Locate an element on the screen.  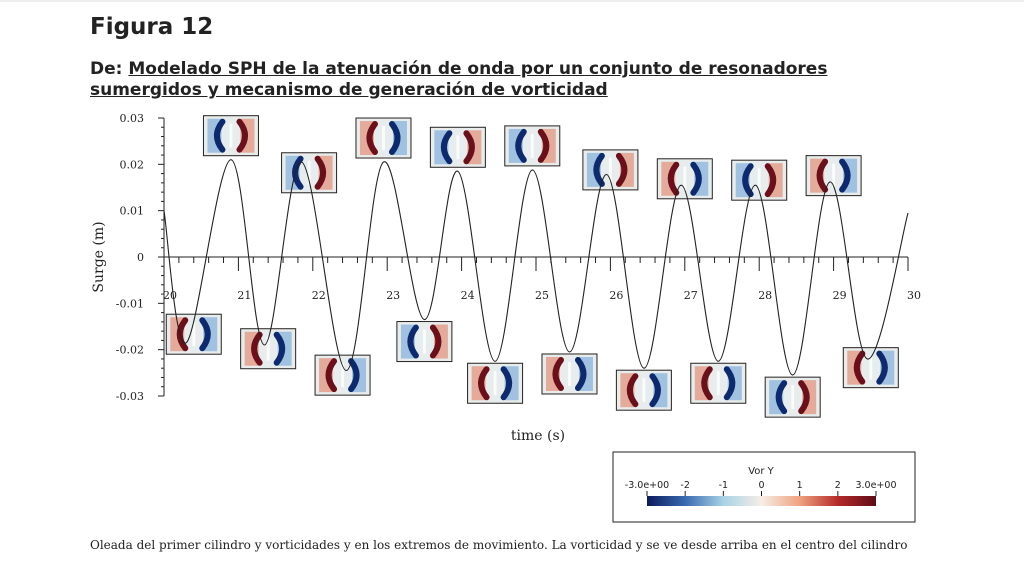
colorbar-tick-label: -3.0e+00 is located at coordinates (647, 485).